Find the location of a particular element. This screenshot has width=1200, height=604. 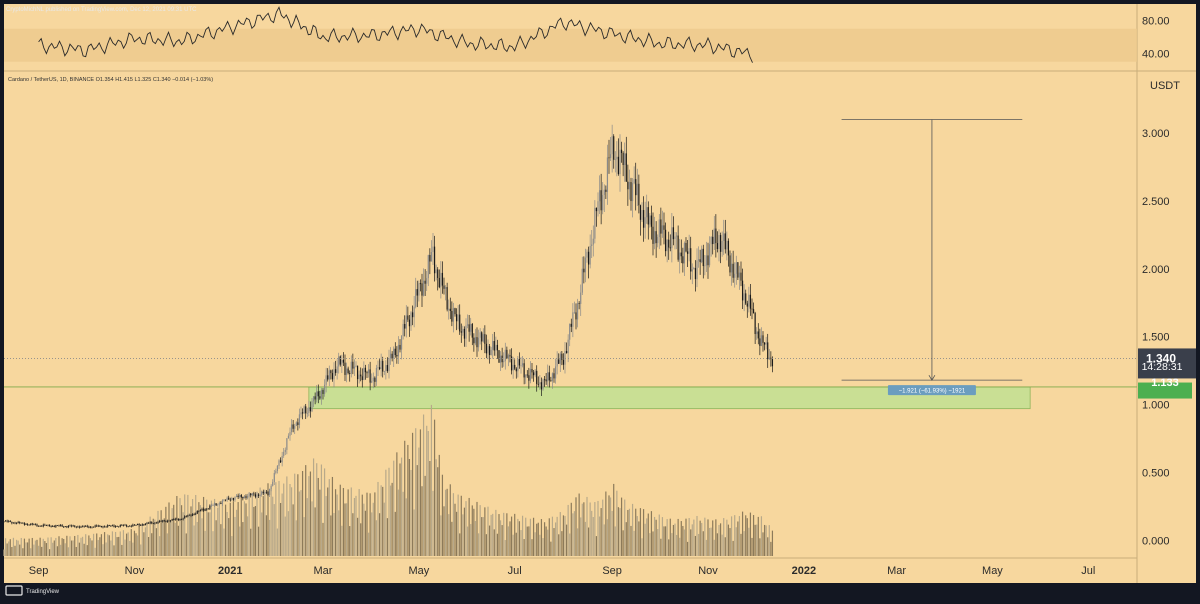

oscillator-tick-1: 40.00 is located at coordinates (1156, 55).